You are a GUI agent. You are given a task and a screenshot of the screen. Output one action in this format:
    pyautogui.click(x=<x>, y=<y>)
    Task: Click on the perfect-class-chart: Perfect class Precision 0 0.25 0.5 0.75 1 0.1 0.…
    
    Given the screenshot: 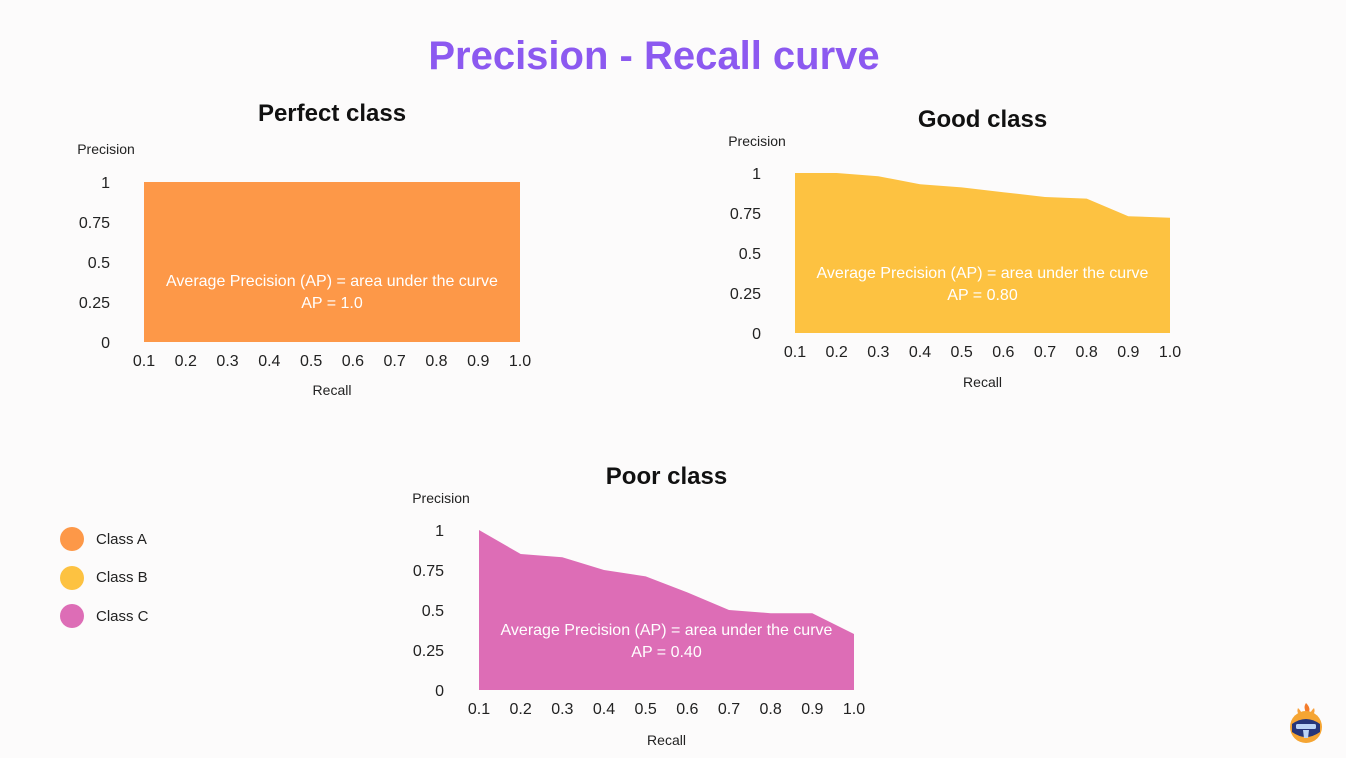 What is the action you would take?
    pyautogui.click(x=304, y=249)
    